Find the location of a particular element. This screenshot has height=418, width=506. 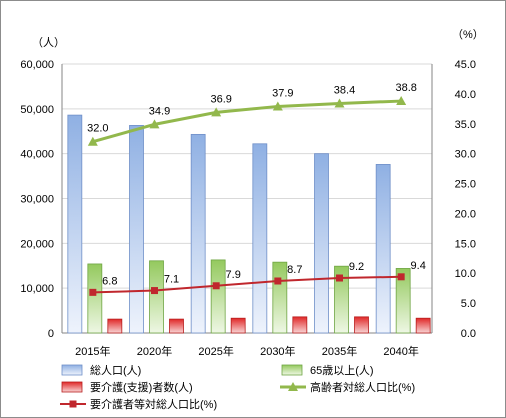

legend-label-2: 要介護(支援)者数(人) is located at coordinates (141, 387).